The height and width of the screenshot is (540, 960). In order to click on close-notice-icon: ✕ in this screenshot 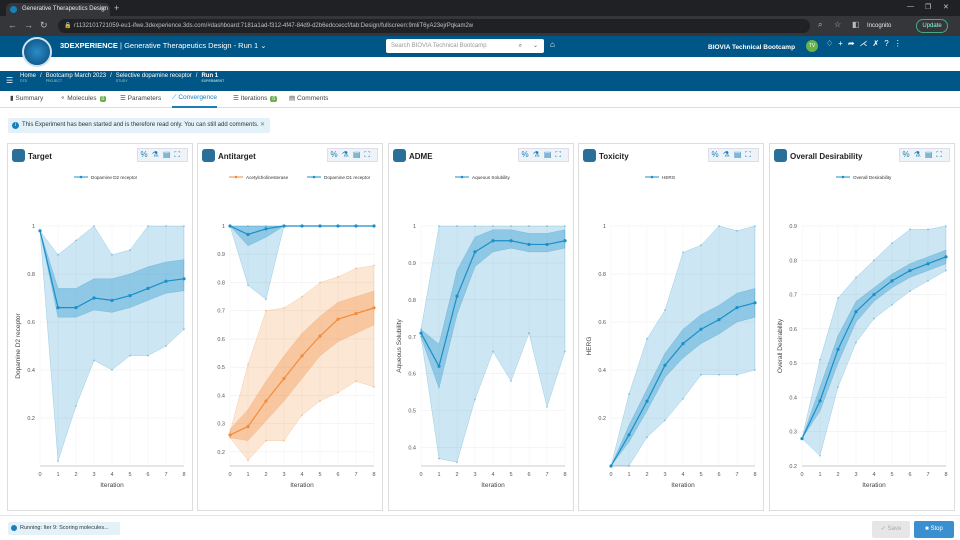, I will do `click(262, 125)`.